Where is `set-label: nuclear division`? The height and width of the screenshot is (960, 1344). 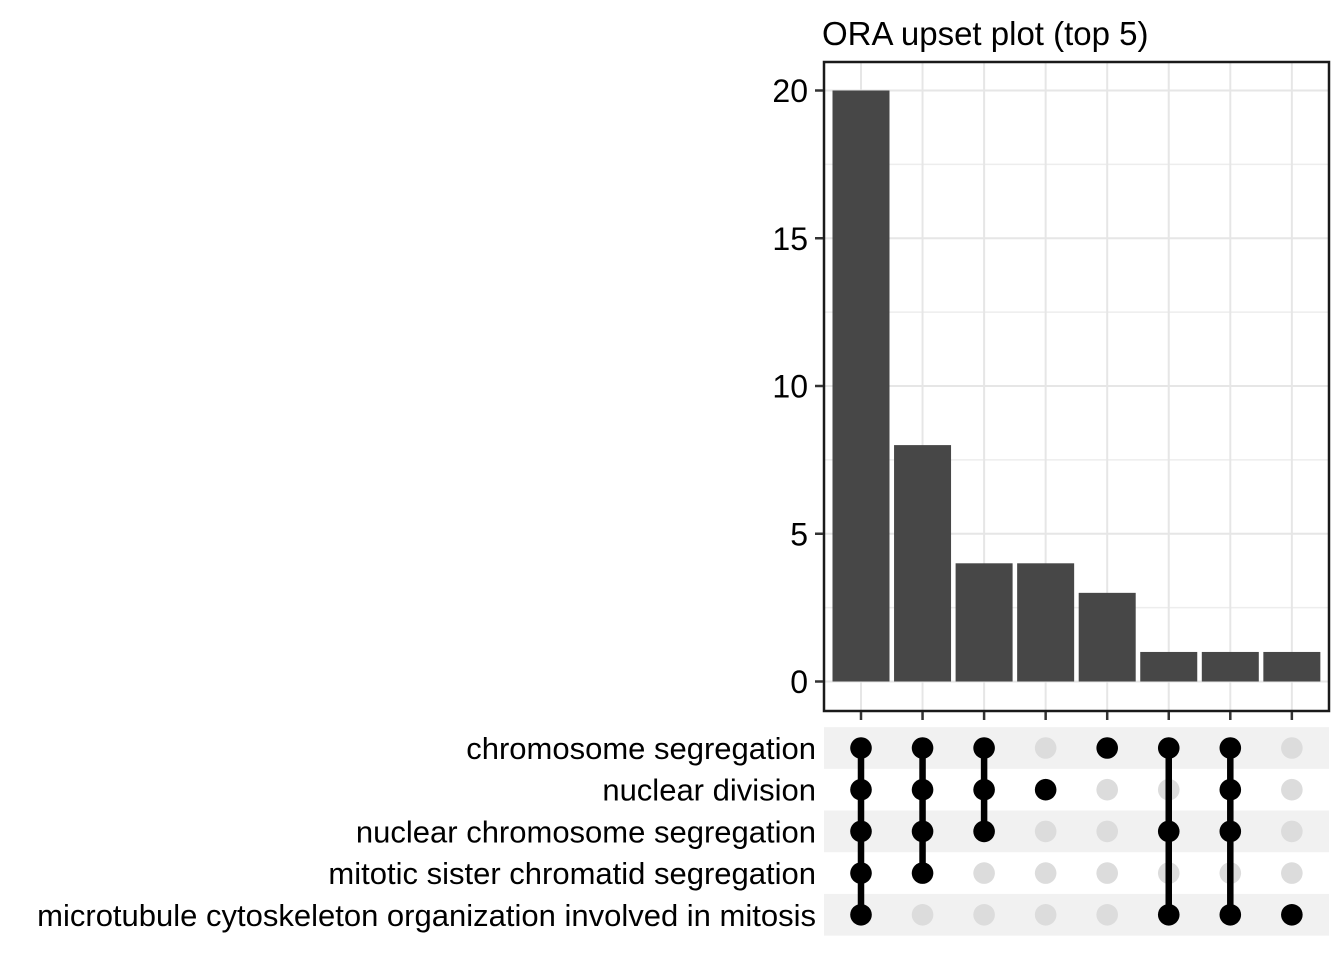 set-label: nuclear division is located at coordinates (709, 790).